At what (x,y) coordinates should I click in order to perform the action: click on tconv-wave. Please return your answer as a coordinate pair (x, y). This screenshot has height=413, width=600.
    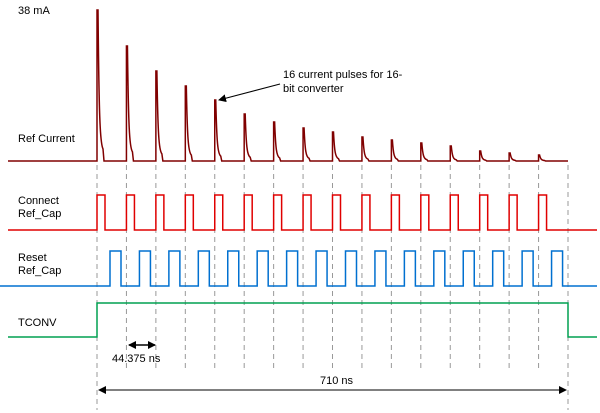
    Looking at the image, I should click on (302, 320).